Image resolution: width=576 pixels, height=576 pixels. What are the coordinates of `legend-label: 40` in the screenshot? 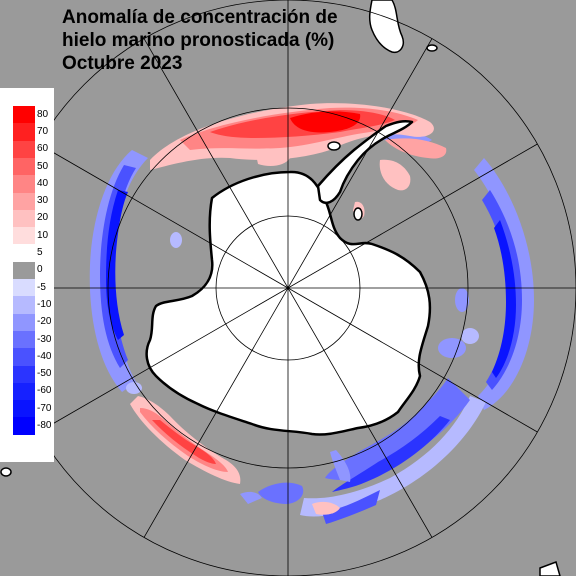 It's located at (43, 183).